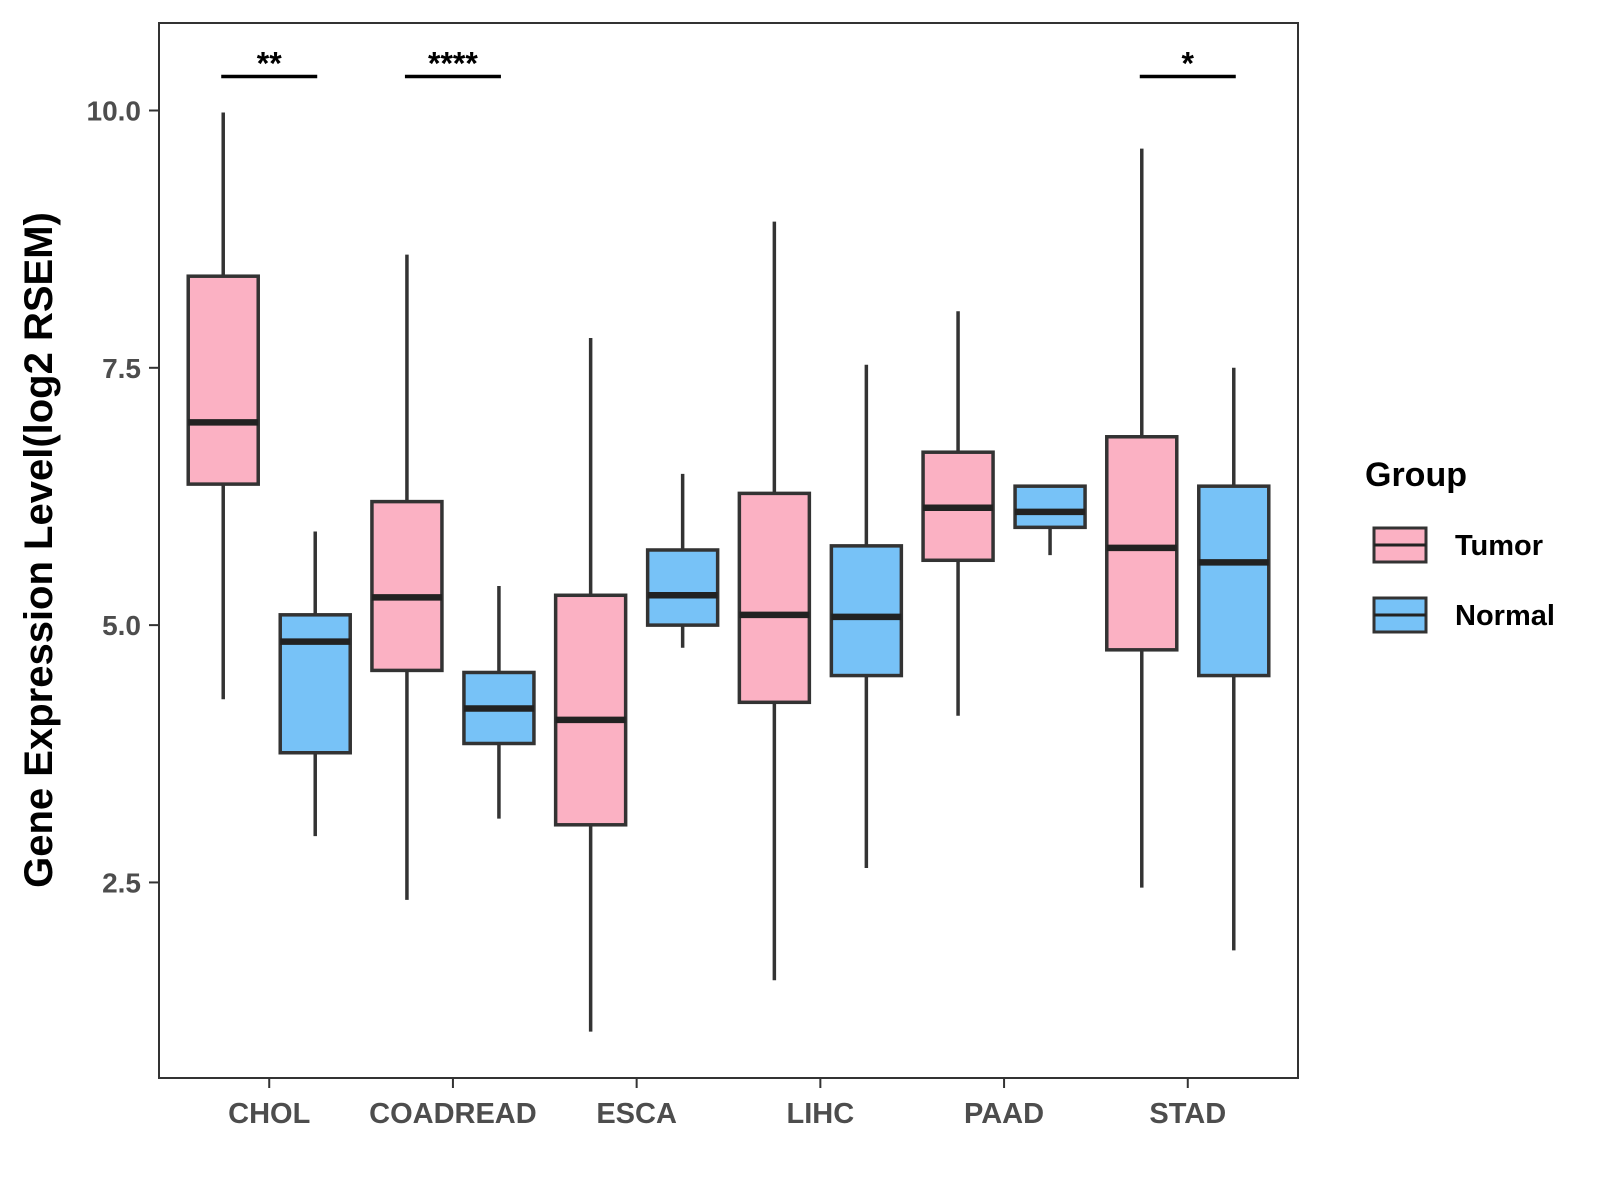  Describe the element at coordinates (121, 368) in the screenshot. I see `y-tick-label: 7.5` at that location.